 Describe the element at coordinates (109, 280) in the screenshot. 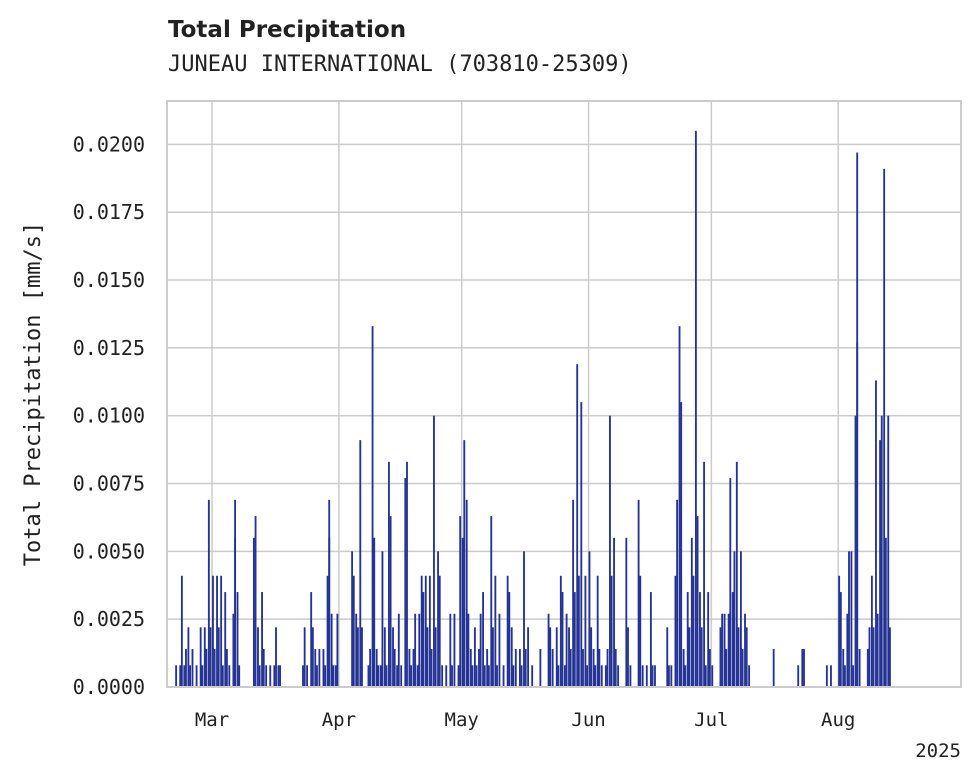

I see `y-tick-label: 0.0150` at that location.